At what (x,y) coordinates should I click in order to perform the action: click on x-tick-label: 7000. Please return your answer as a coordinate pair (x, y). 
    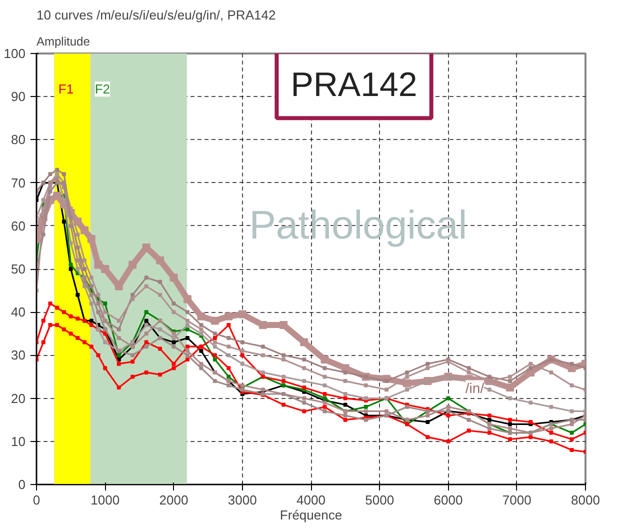
    Looking at the image, I should click on (517, 500).